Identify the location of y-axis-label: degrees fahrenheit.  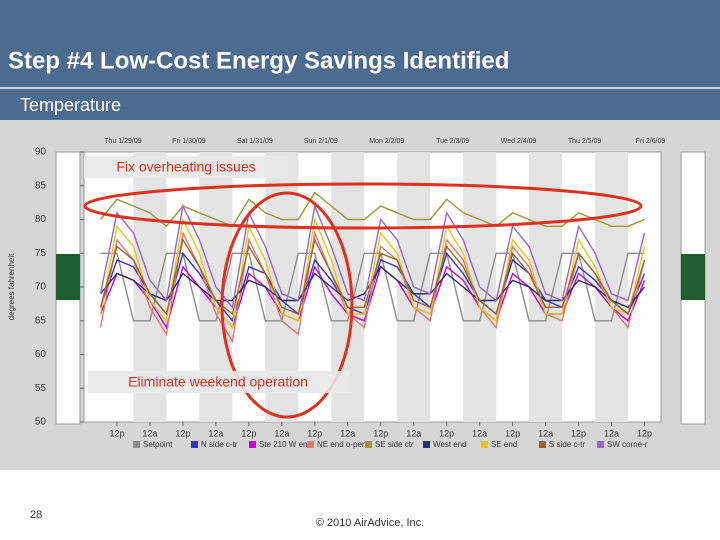
(11, 286).